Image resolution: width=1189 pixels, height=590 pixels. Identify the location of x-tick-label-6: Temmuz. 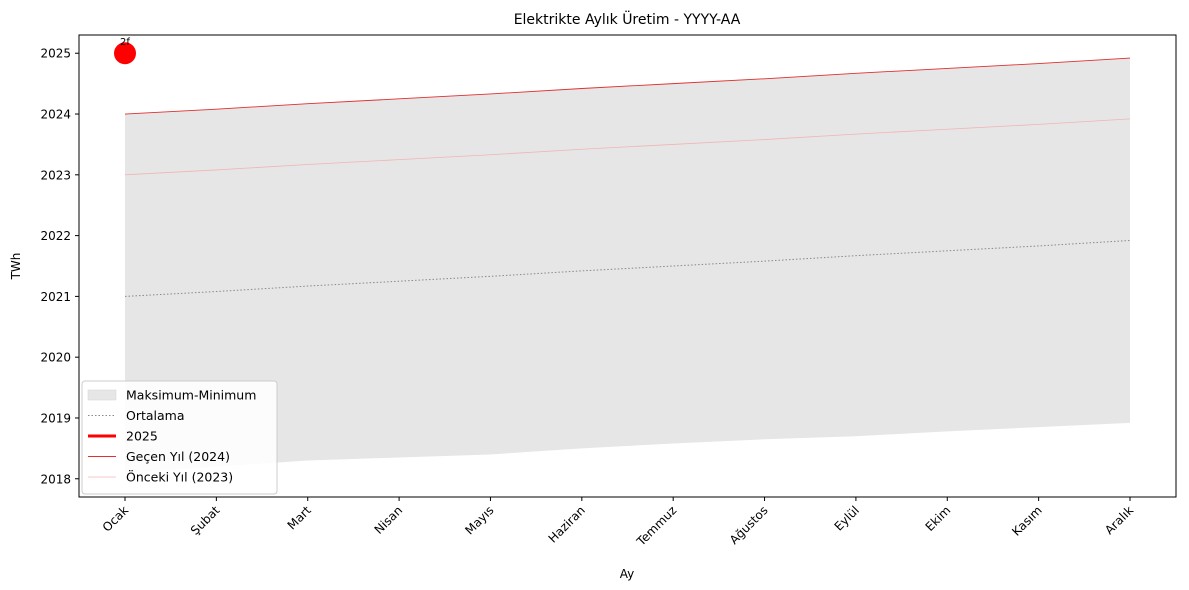
(656, 526).